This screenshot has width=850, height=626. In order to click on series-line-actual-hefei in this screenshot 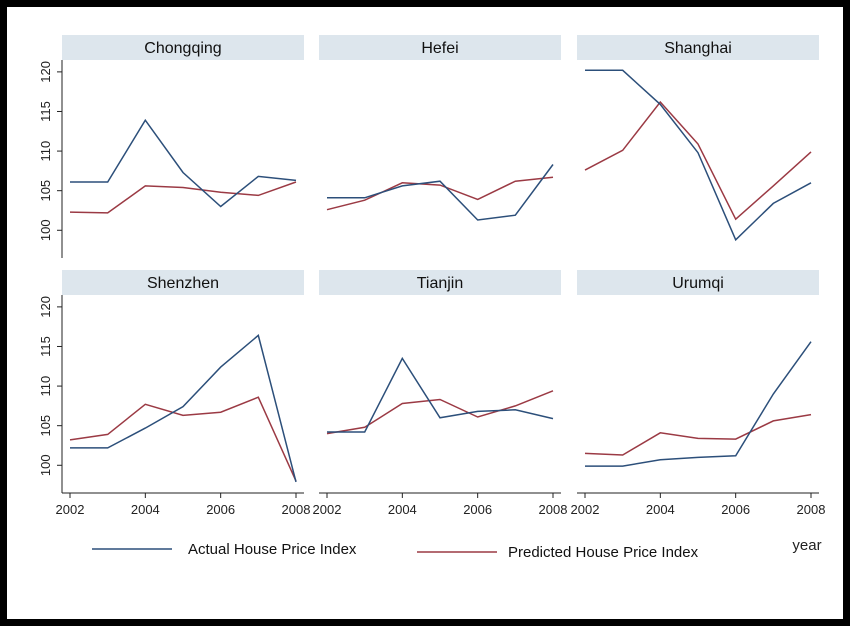, I will do `click(440, 192)`.